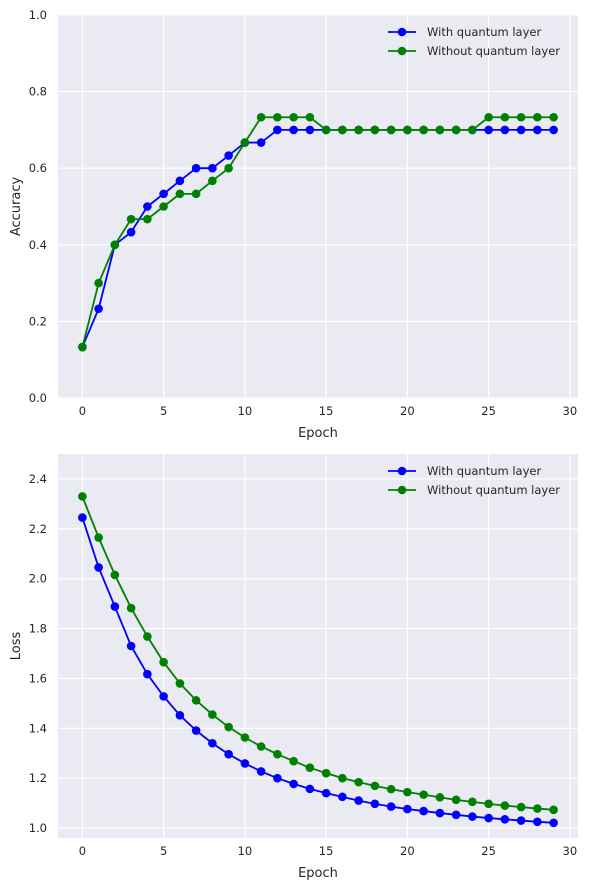 The image size is (589, 890). What do you see at coordinates (38, 245) in the screenshot?
I see `y-tick-label: 0.4` at bounding box center [38, 245].